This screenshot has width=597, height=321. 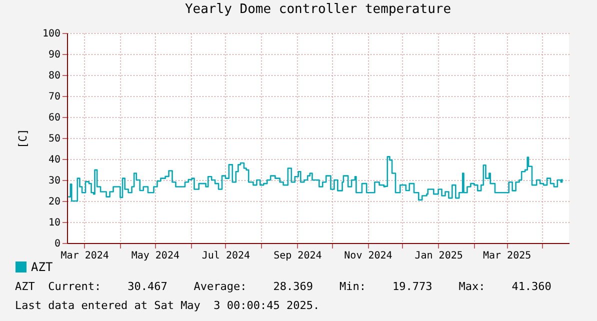 What do you see at coordinates (54, 139) in the screenshot?
I see `y-tick-label: 50` at bounding box center [54, 139].